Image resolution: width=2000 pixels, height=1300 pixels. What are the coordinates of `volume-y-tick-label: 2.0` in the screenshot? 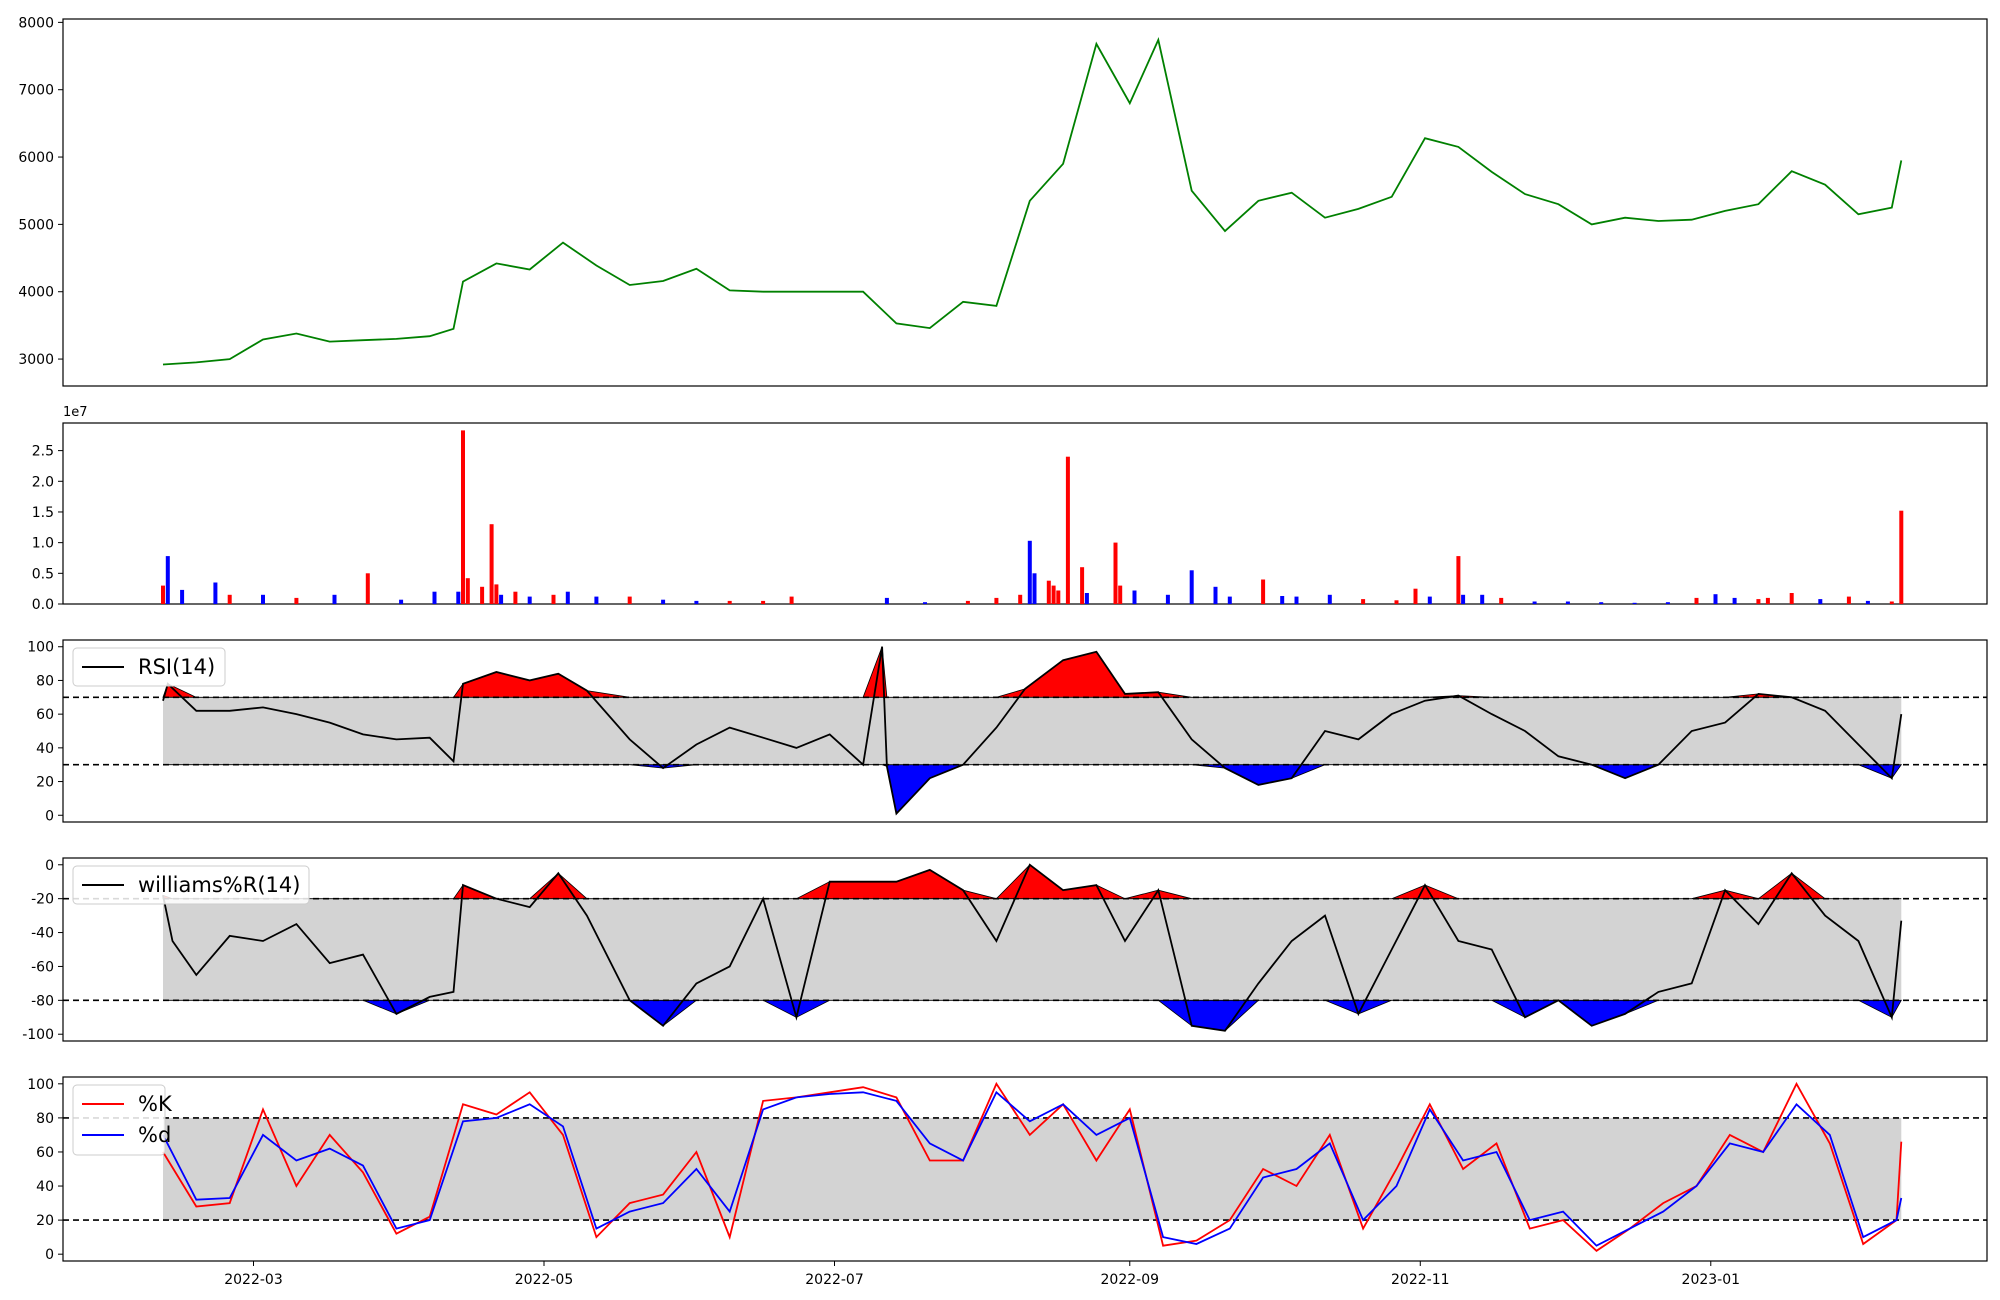 It's located at (43, 482).